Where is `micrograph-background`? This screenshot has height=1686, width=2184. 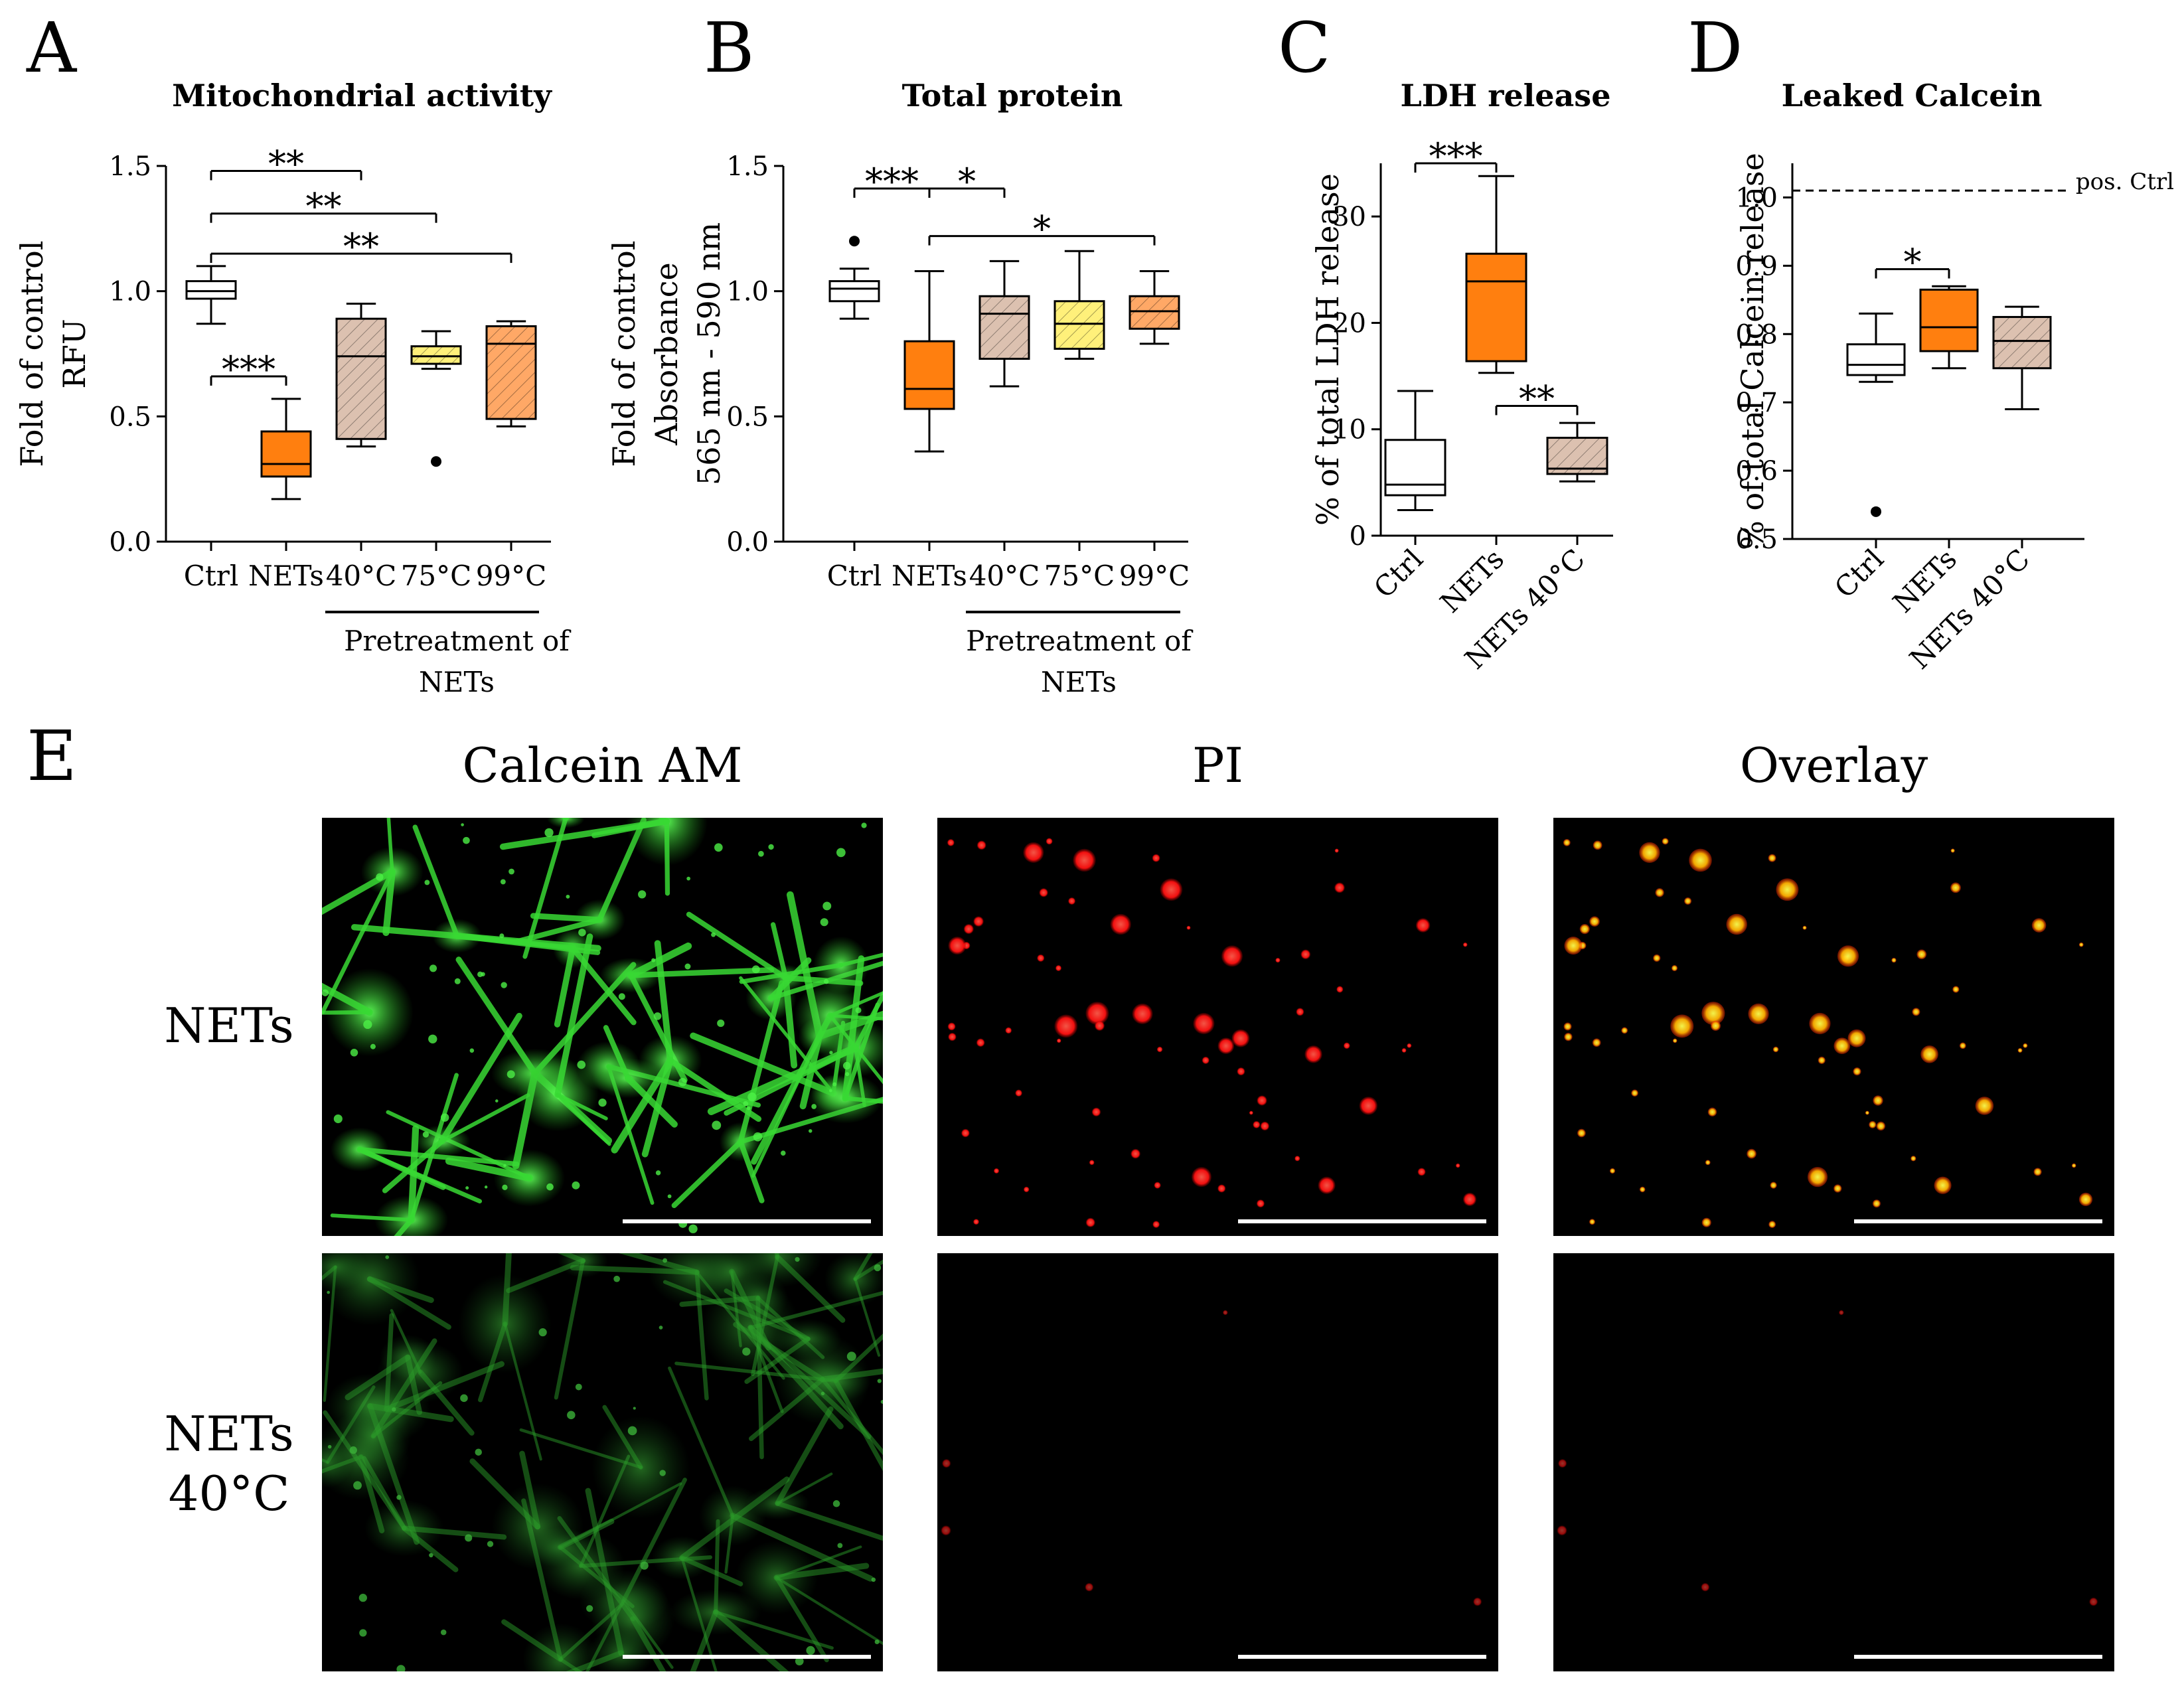 micrograph-background is located at coordinates (1217, 1462).